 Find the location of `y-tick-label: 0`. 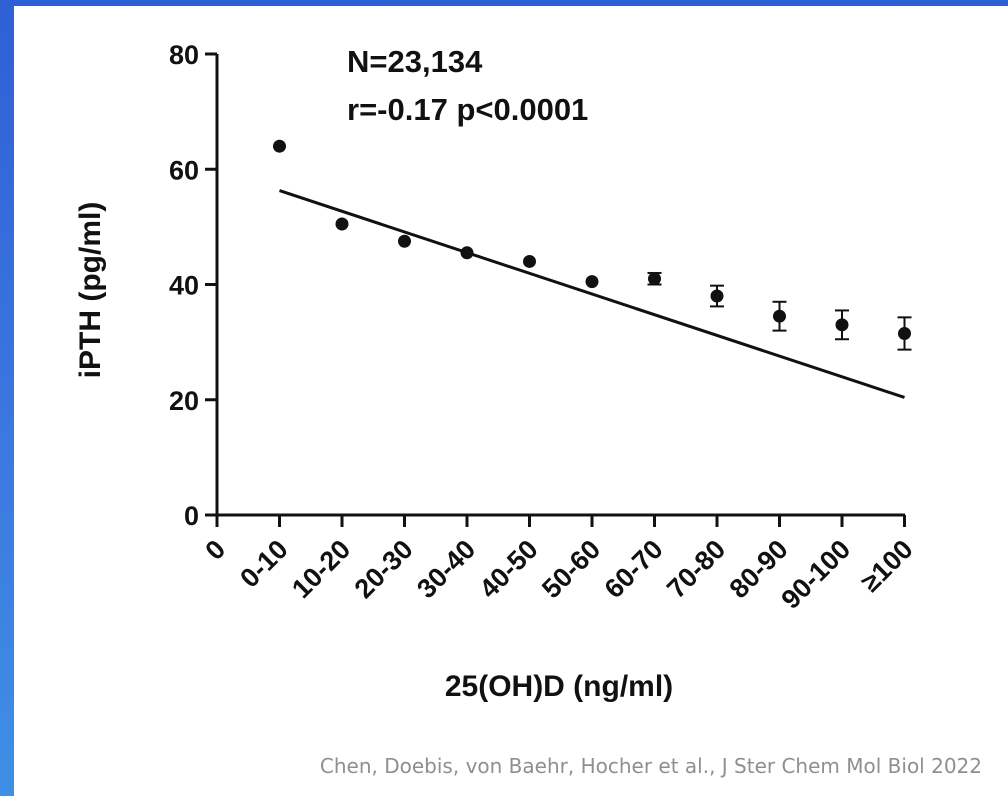

y-tick-label: 0 is located at coordinates (191, 516).